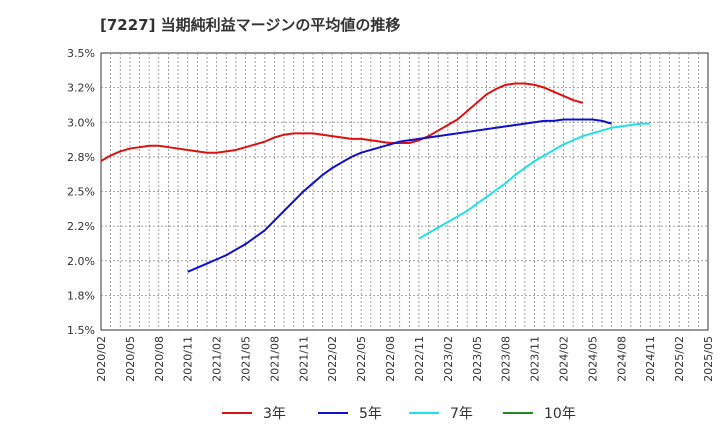  Describe the element at coordinates (81, 88) in the screenshot. I see `y-tick-label: 3.2%` at that location.